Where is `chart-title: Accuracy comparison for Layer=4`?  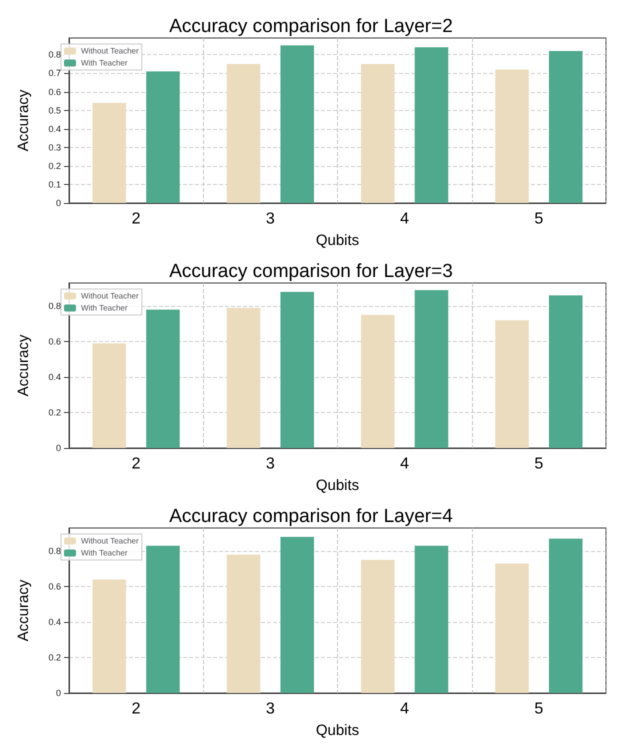
chart-title: Accuracy comparison for Layer=4 is located at coordinates (311, 516).